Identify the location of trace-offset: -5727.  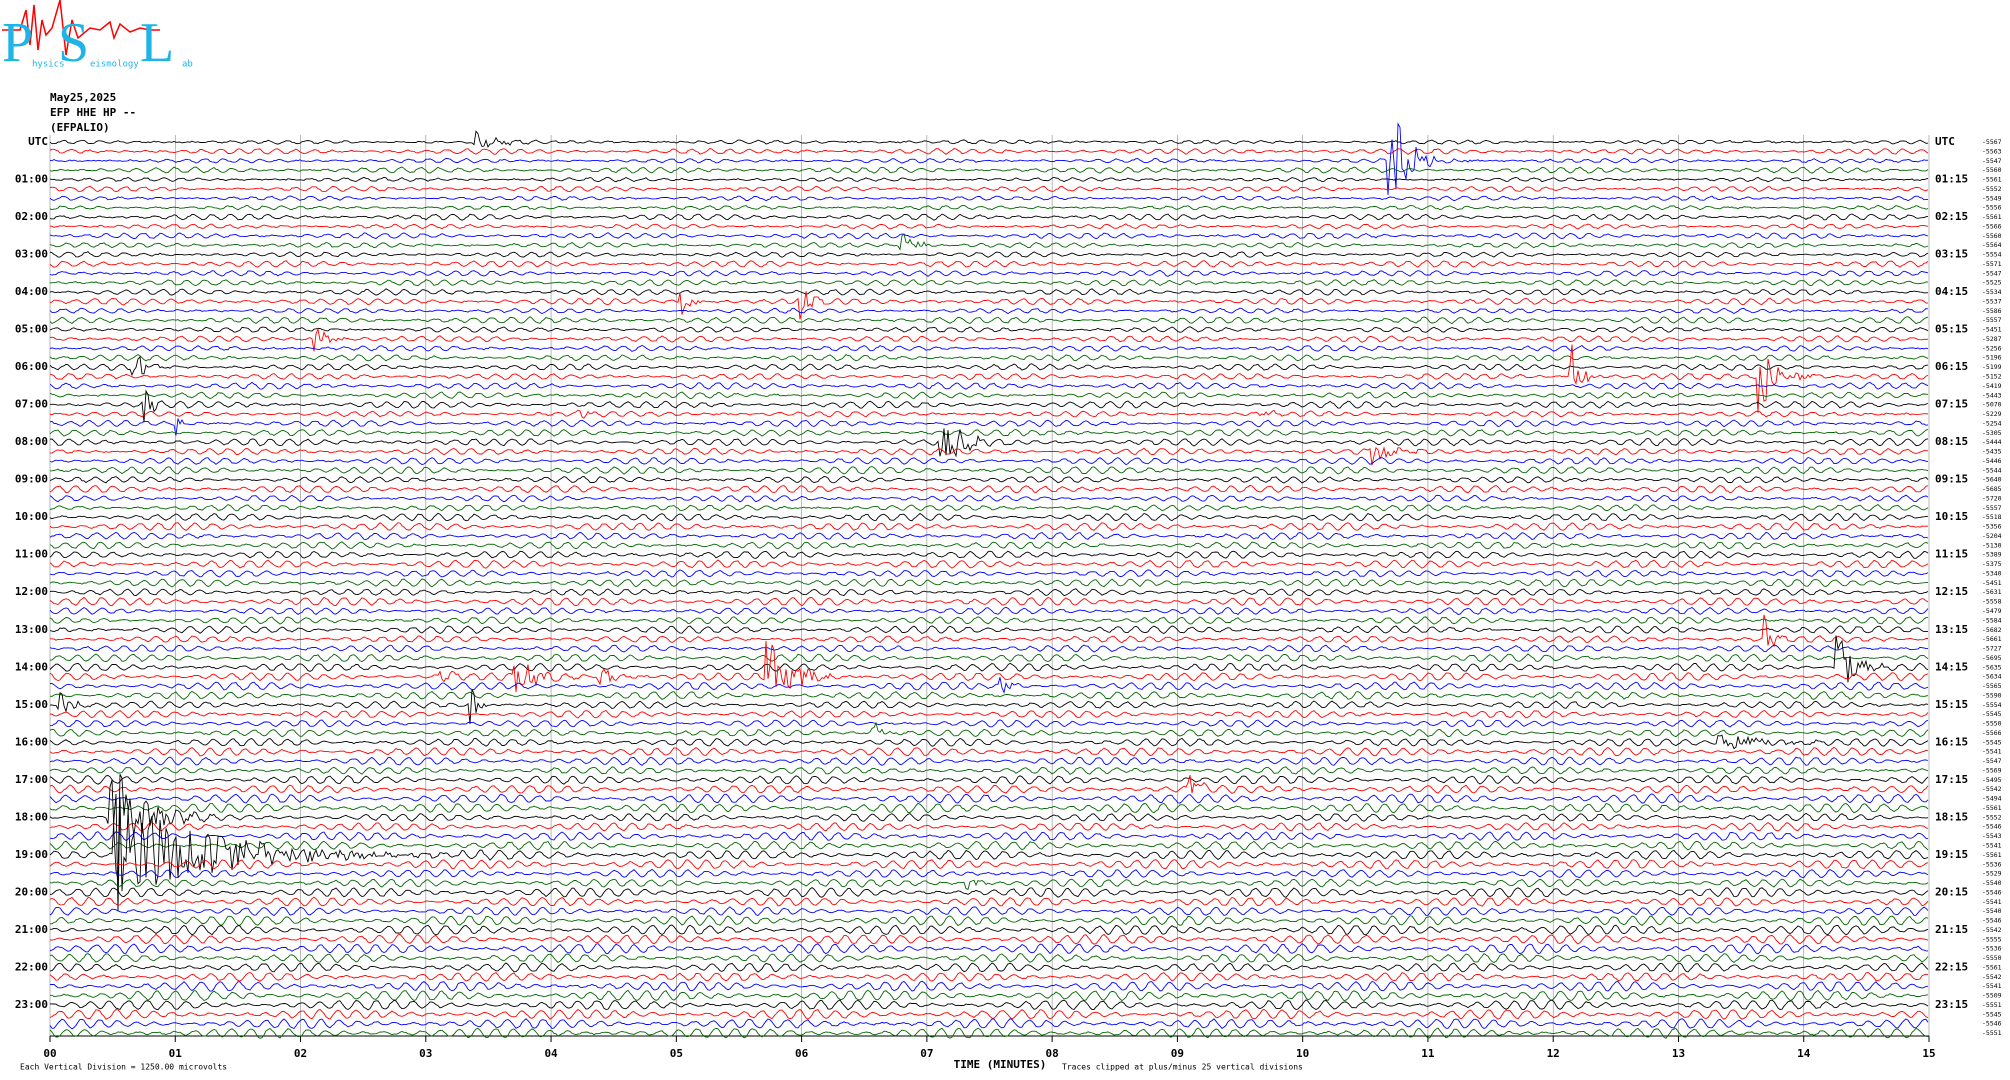
(1992, 649).